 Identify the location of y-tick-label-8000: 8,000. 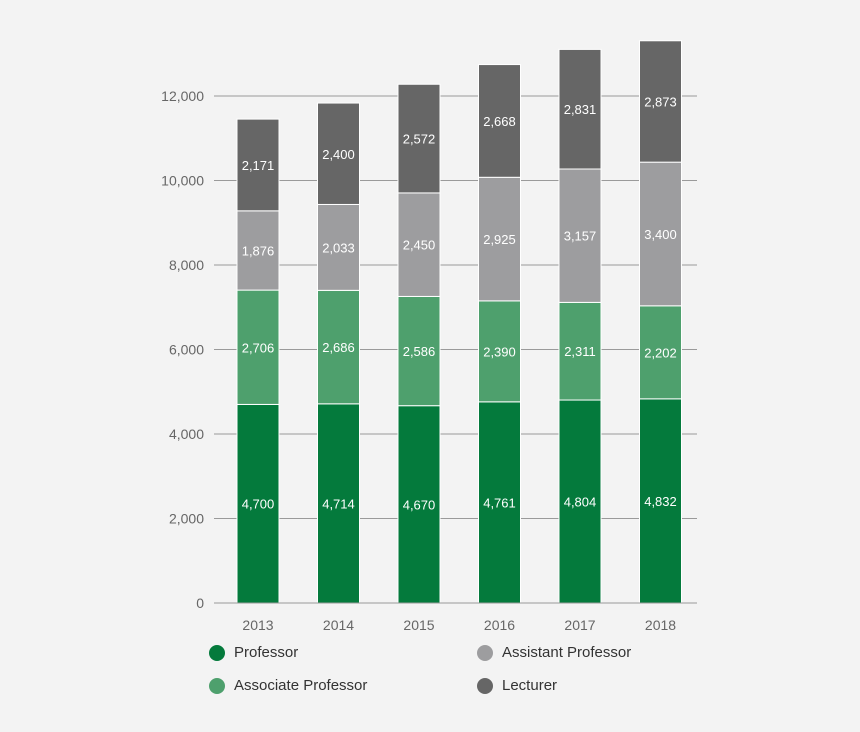
(186, 265).